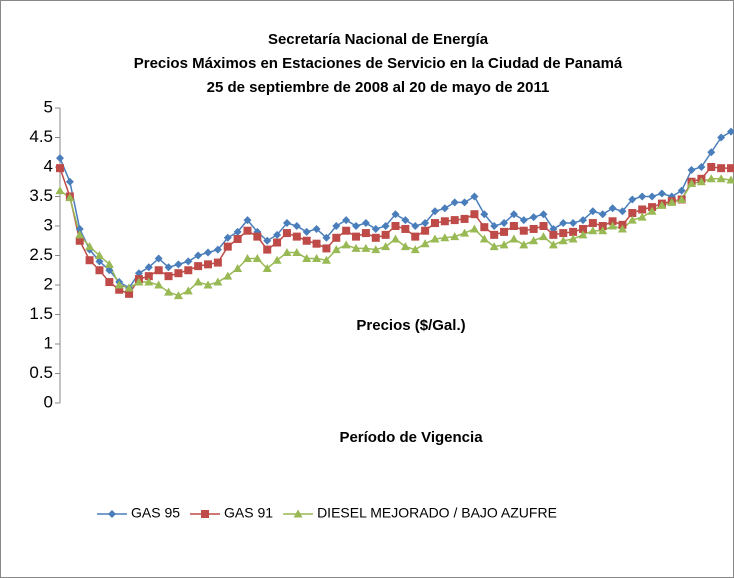 The height and width of the screenshot is (578, 734). Describe the element at coordinates (41, 313) in the screenshot. I see `y-tick-label: 1.5` at that location.